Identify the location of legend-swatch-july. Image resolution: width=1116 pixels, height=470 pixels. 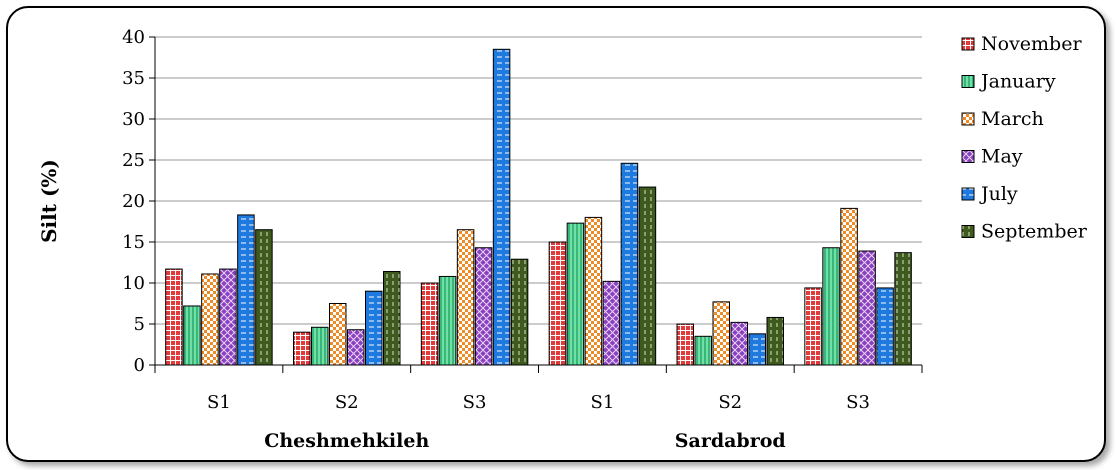
(968, 194).